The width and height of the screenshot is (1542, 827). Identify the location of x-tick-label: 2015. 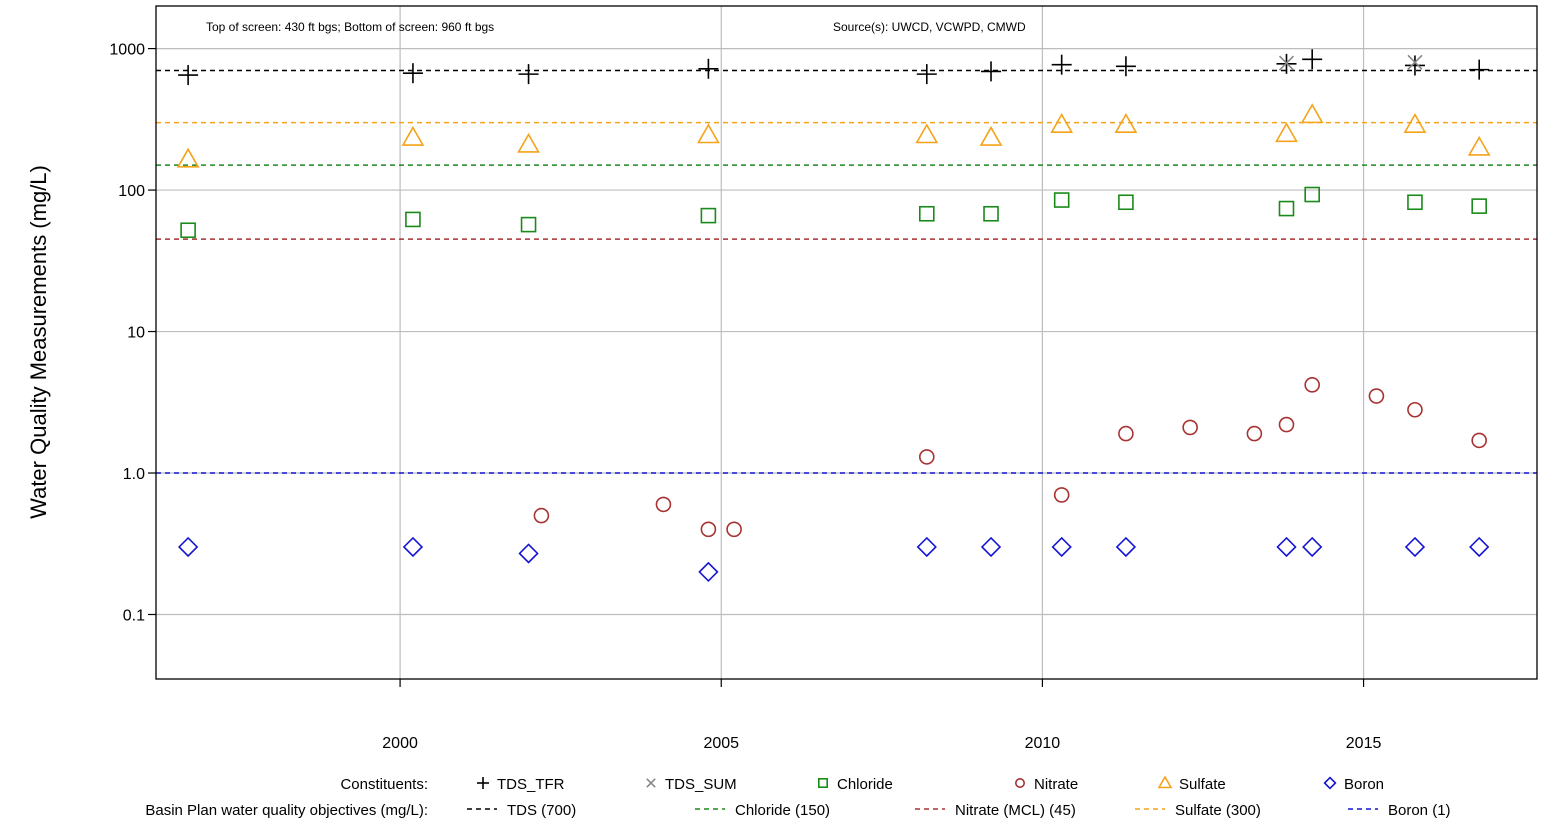
(1364, 743).